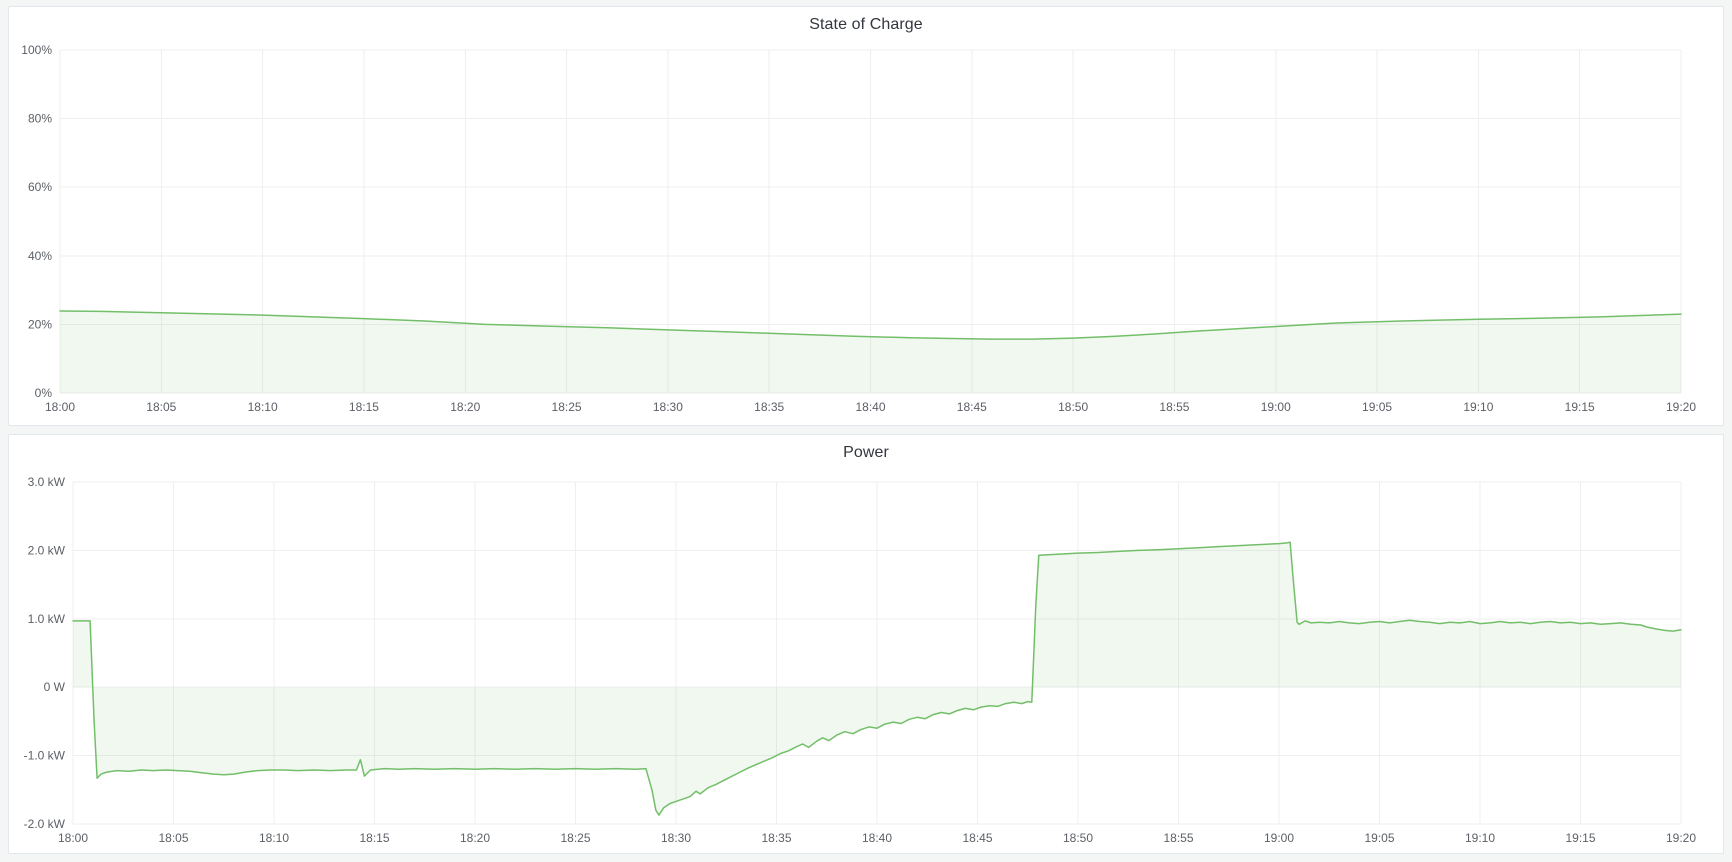  What do you see at coordinates (40, 256) in the screenshot?
I see `y-tick-label: 40%` at bounding box center [40, 256].